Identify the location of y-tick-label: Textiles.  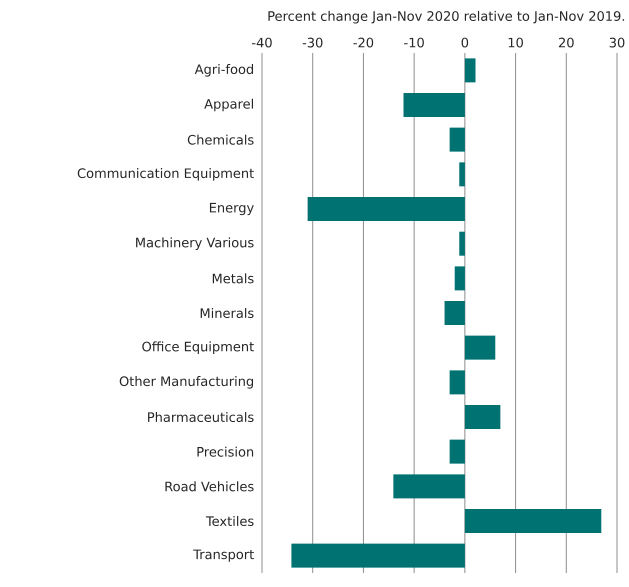
(230, 521).